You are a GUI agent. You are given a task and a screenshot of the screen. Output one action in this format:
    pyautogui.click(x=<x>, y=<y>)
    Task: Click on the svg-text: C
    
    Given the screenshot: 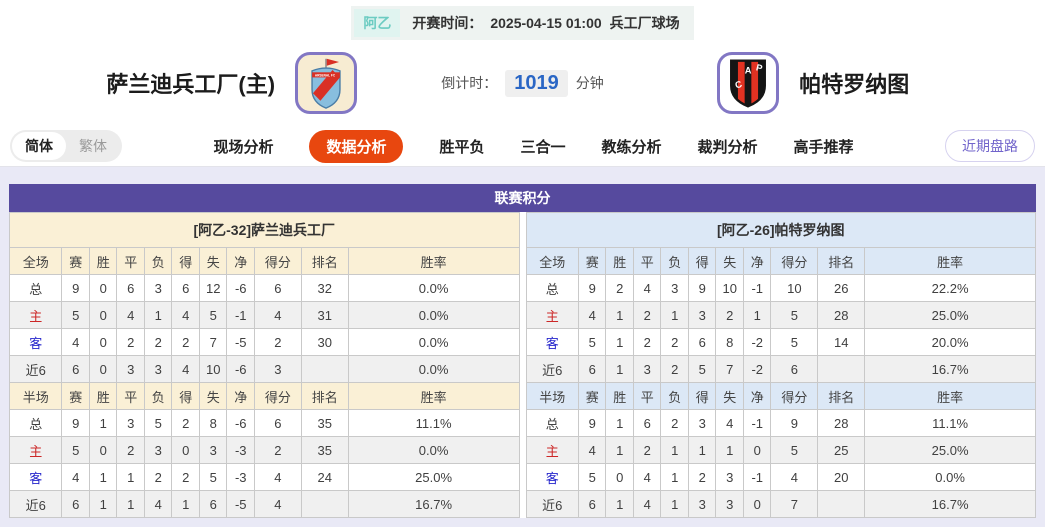 What is the action you would take?
    pyautogui.click(x=739, y=85)
    